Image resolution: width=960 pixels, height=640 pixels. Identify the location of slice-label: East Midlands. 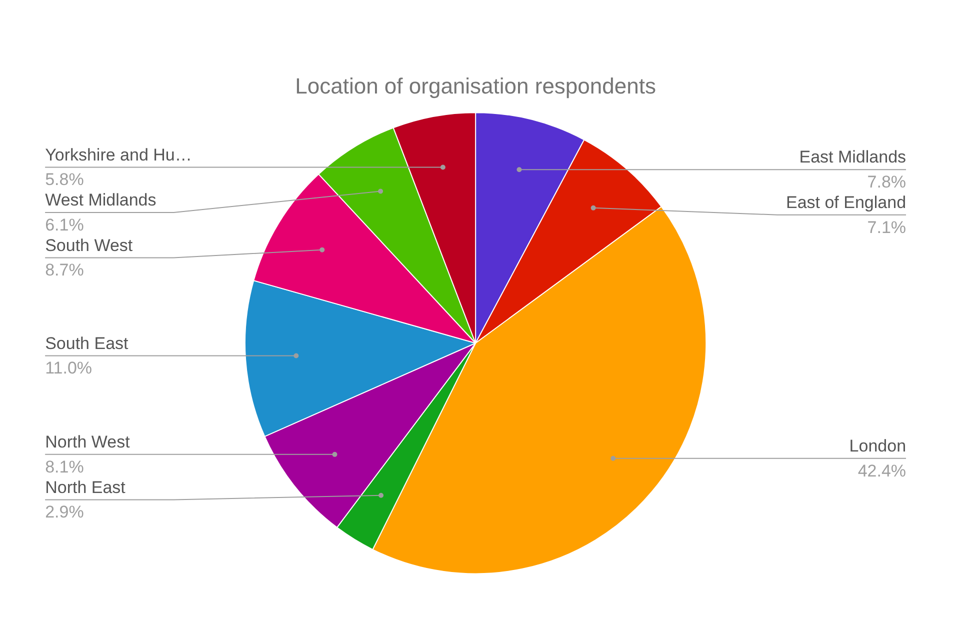
(852, 157).